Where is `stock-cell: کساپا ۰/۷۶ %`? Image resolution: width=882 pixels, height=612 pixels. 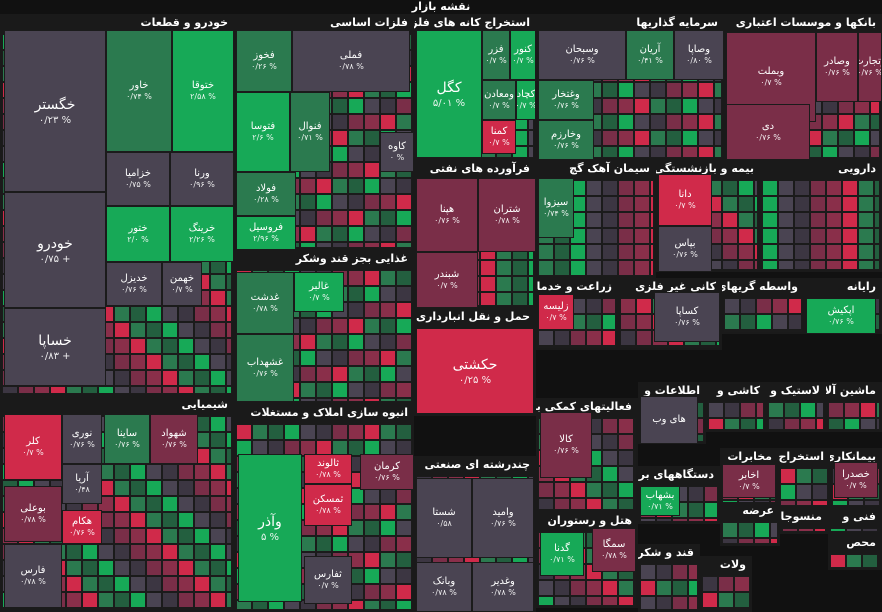
stock-cell: کساپا ۰/۷۶ % is located at coordinates (687, 317).